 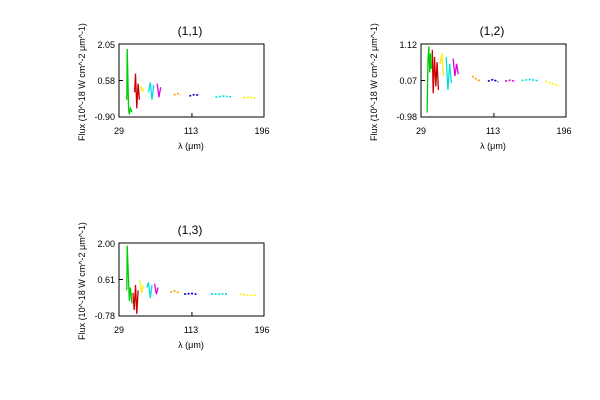 What do you see at coordinates (104, 117) in the screenshot?
I see `y-tick-label-bottom: -0.90` at bounding box center [104, 117].